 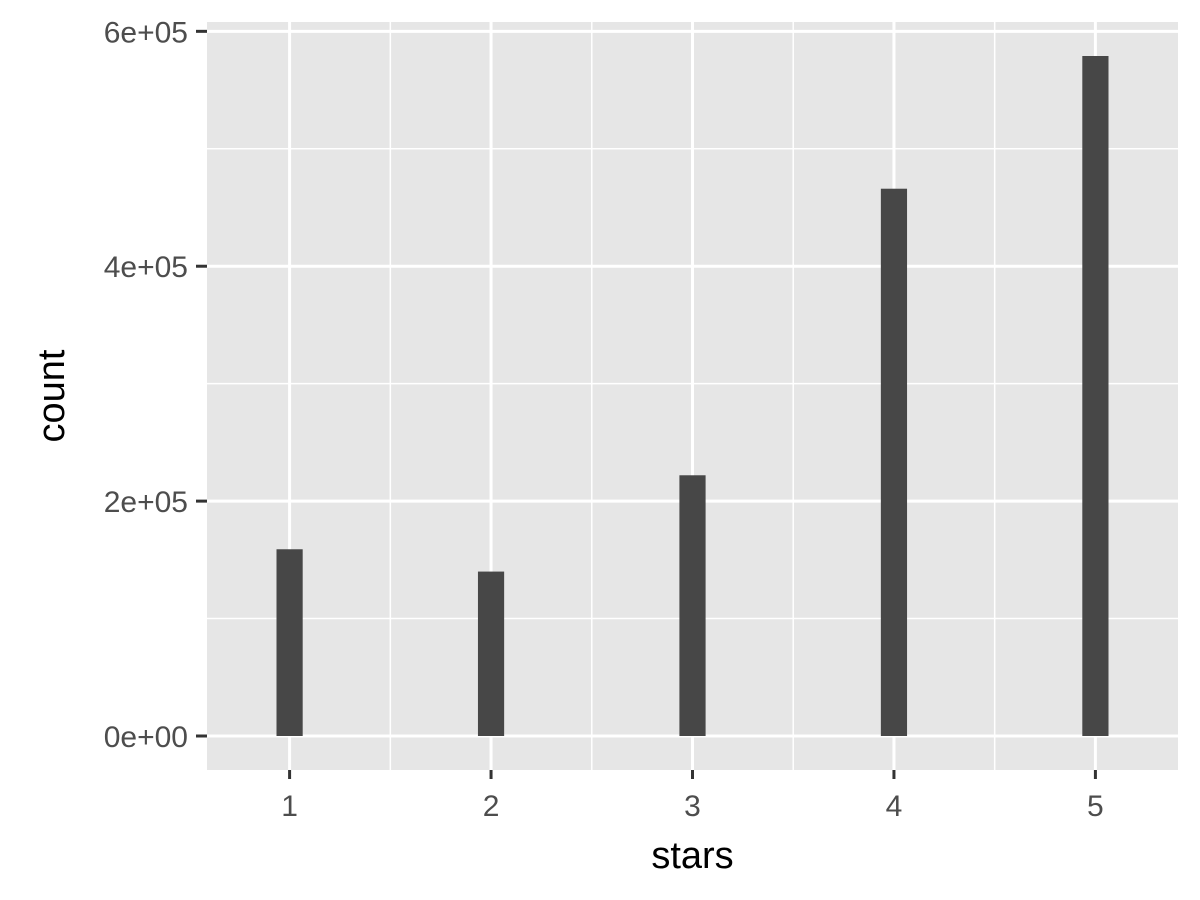 What do you see at coordinates (146, 502) in the screenshot?
I see `y-tick-label: 2e+05` at bounding box center [146, 502].